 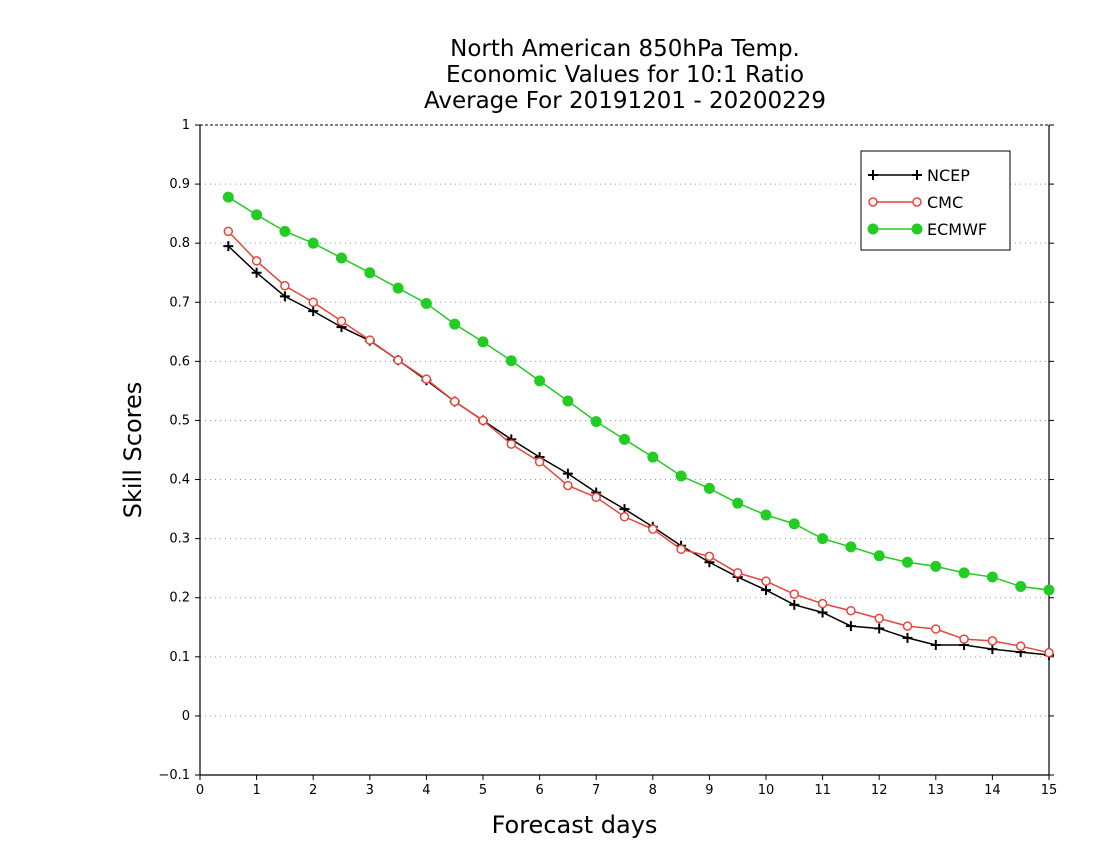 What do you see at coordinates (179, 657) in the screenshot?
I see `y-tick-label: 0.1` at bounding box center [179, 657].